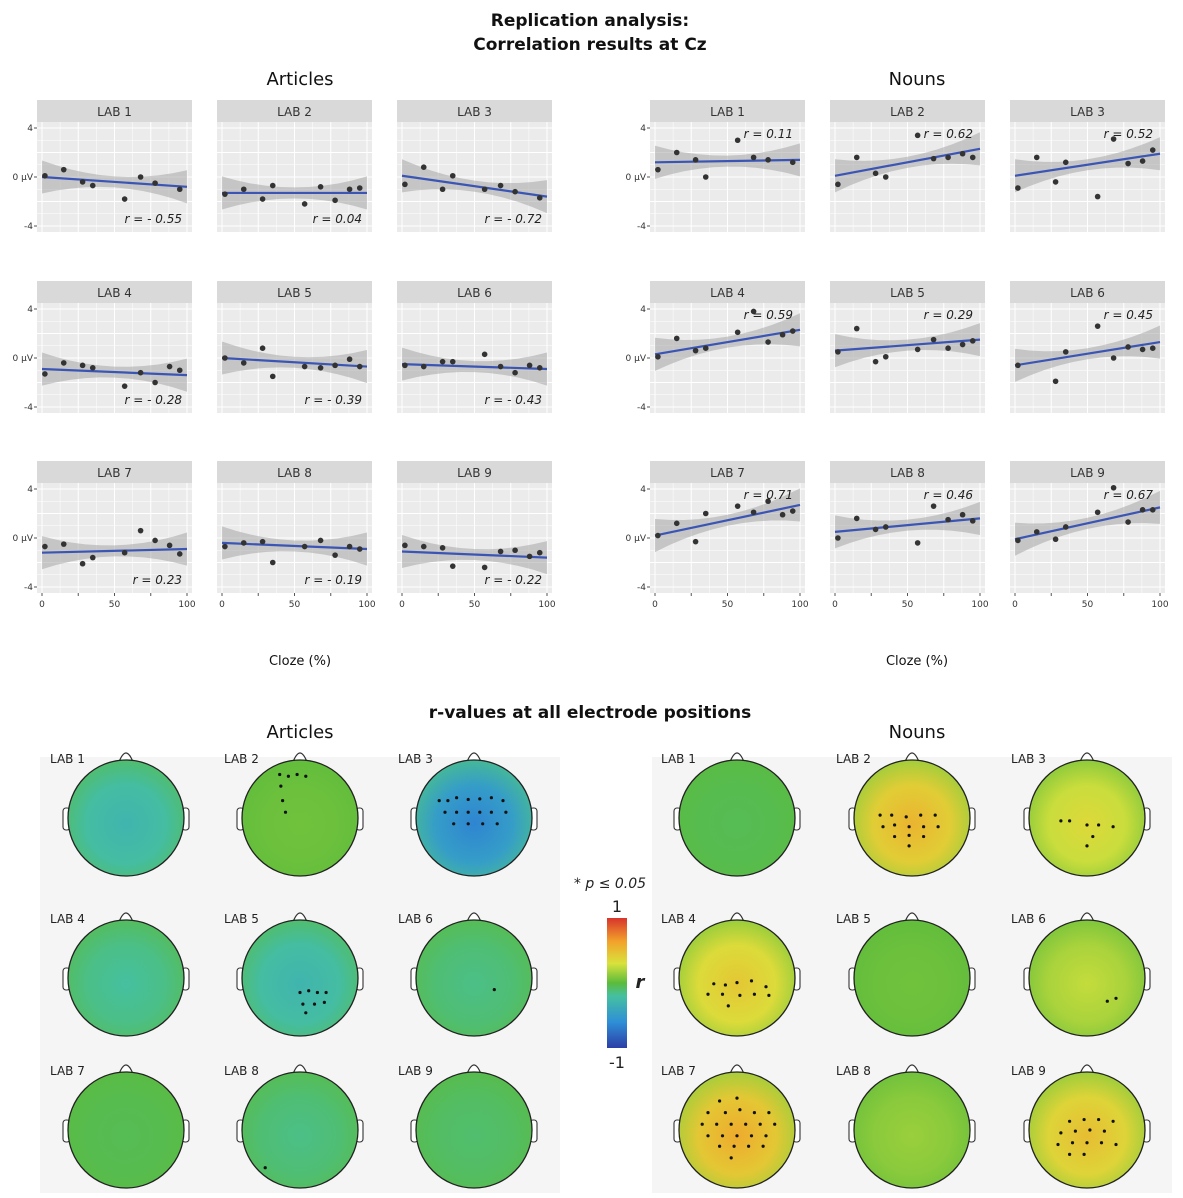 This screenshot has height=1198, width=1183. What do you see at coordinates (768, 315) in the screenshot?
I see `correlation-label: r = 0.59` at bounding box center [768, 315].